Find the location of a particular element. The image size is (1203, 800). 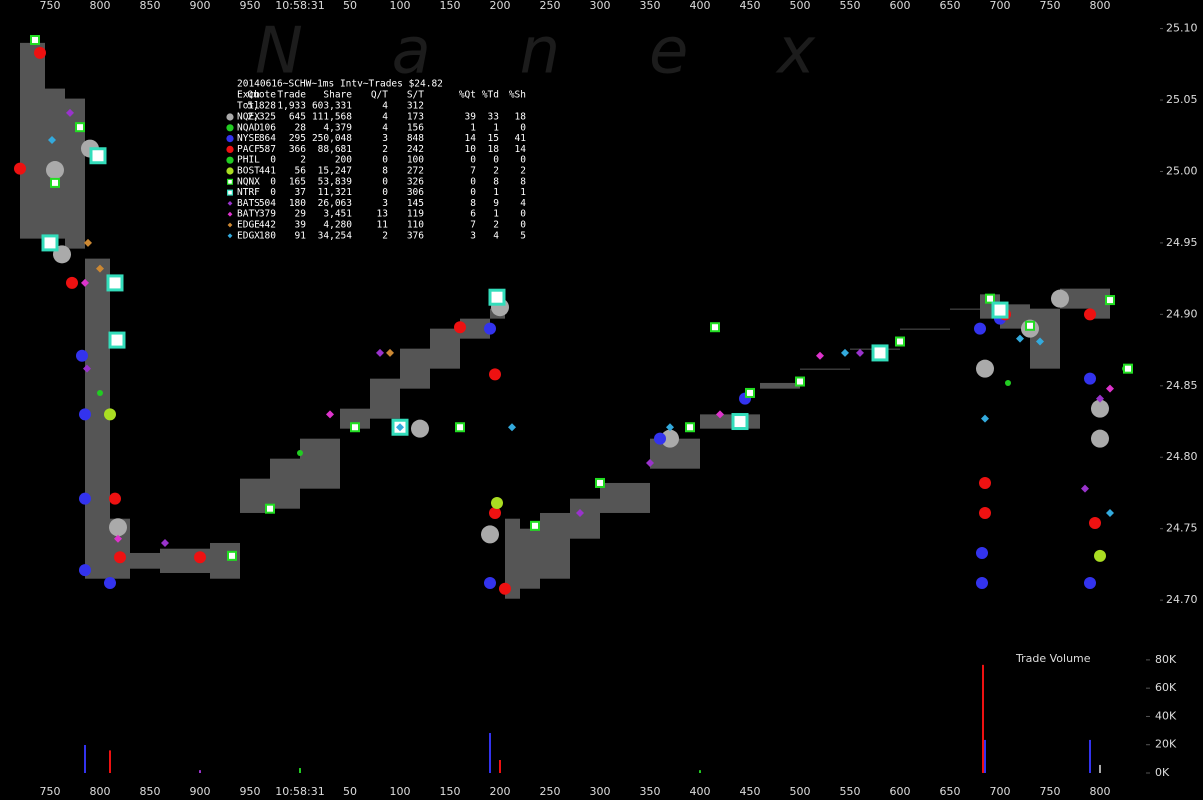

table-cell: NYSE is located at coordinates (248, 138).